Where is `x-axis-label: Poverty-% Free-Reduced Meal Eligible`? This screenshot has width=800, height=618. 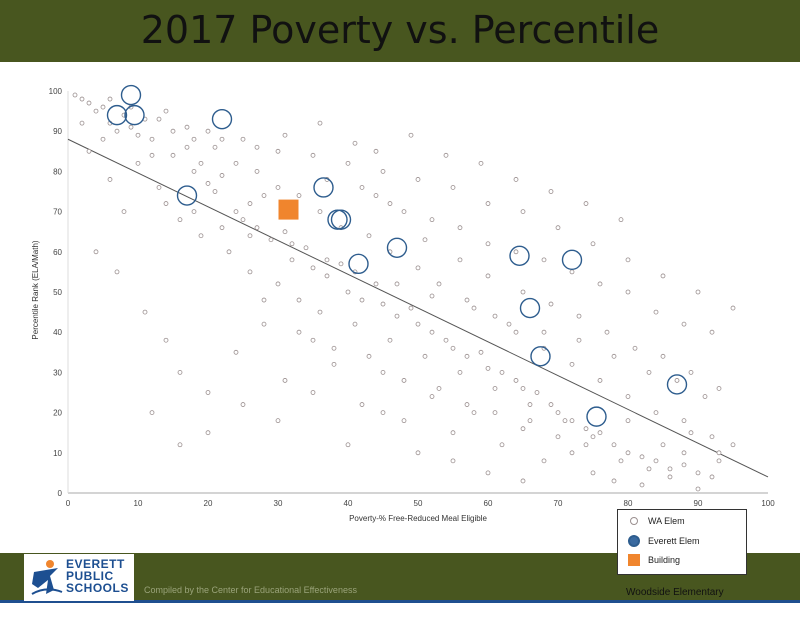 x-axis-label: Poverty-% Free-Reduced Meal Eligible is located at coordinates (418, 518).